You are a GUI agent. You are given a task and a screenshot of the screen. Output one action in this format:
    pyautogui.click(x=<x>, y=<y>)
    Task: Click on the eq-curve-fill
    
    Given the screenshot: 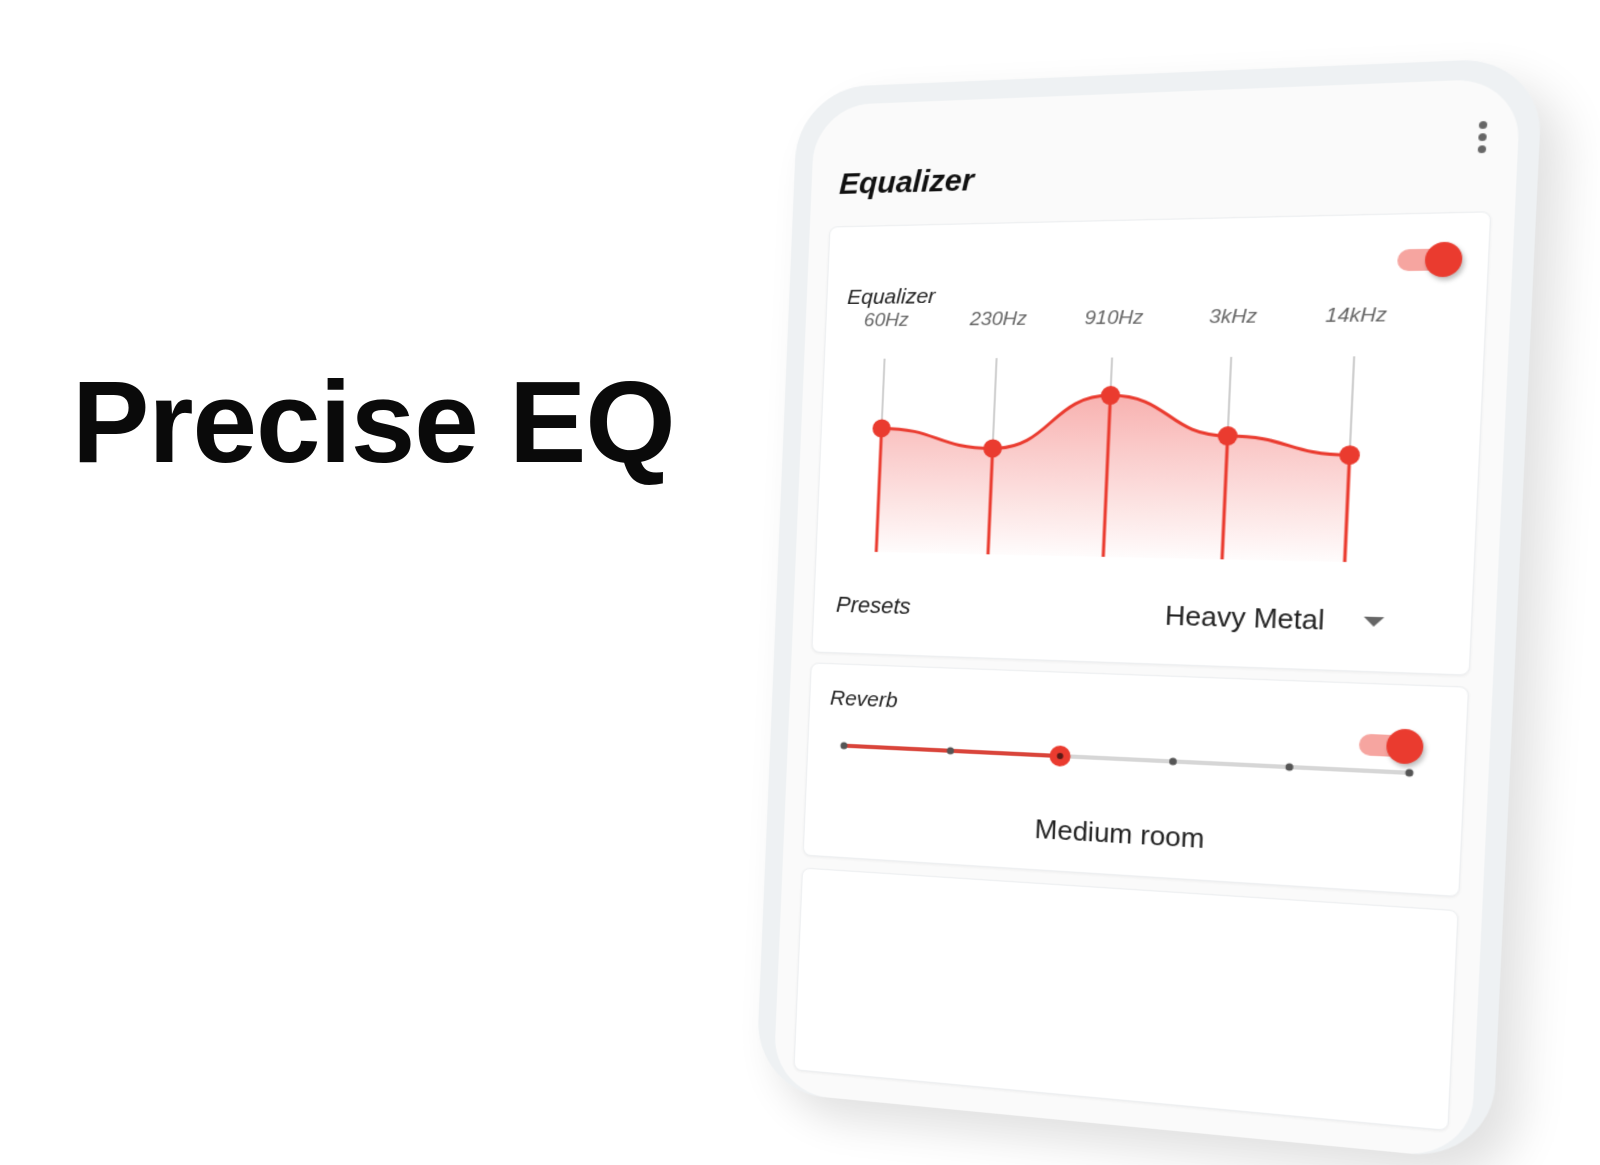 What is the action you would take?
    pyautogui.click(x=1114, y=478)
    